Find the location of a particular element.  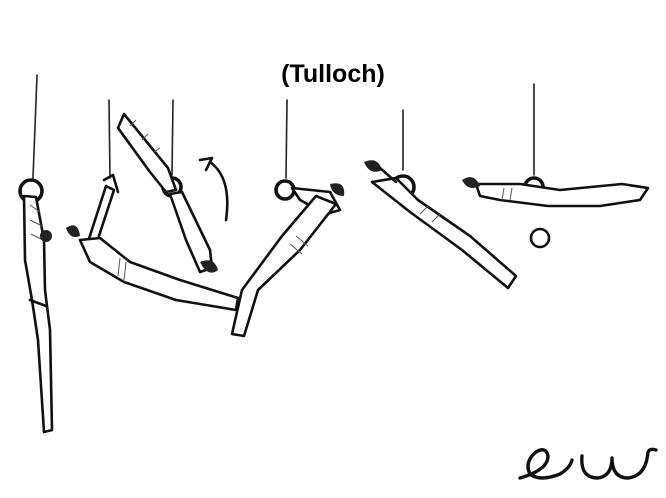

body-5-hatch is located at coordinates (430, 214).